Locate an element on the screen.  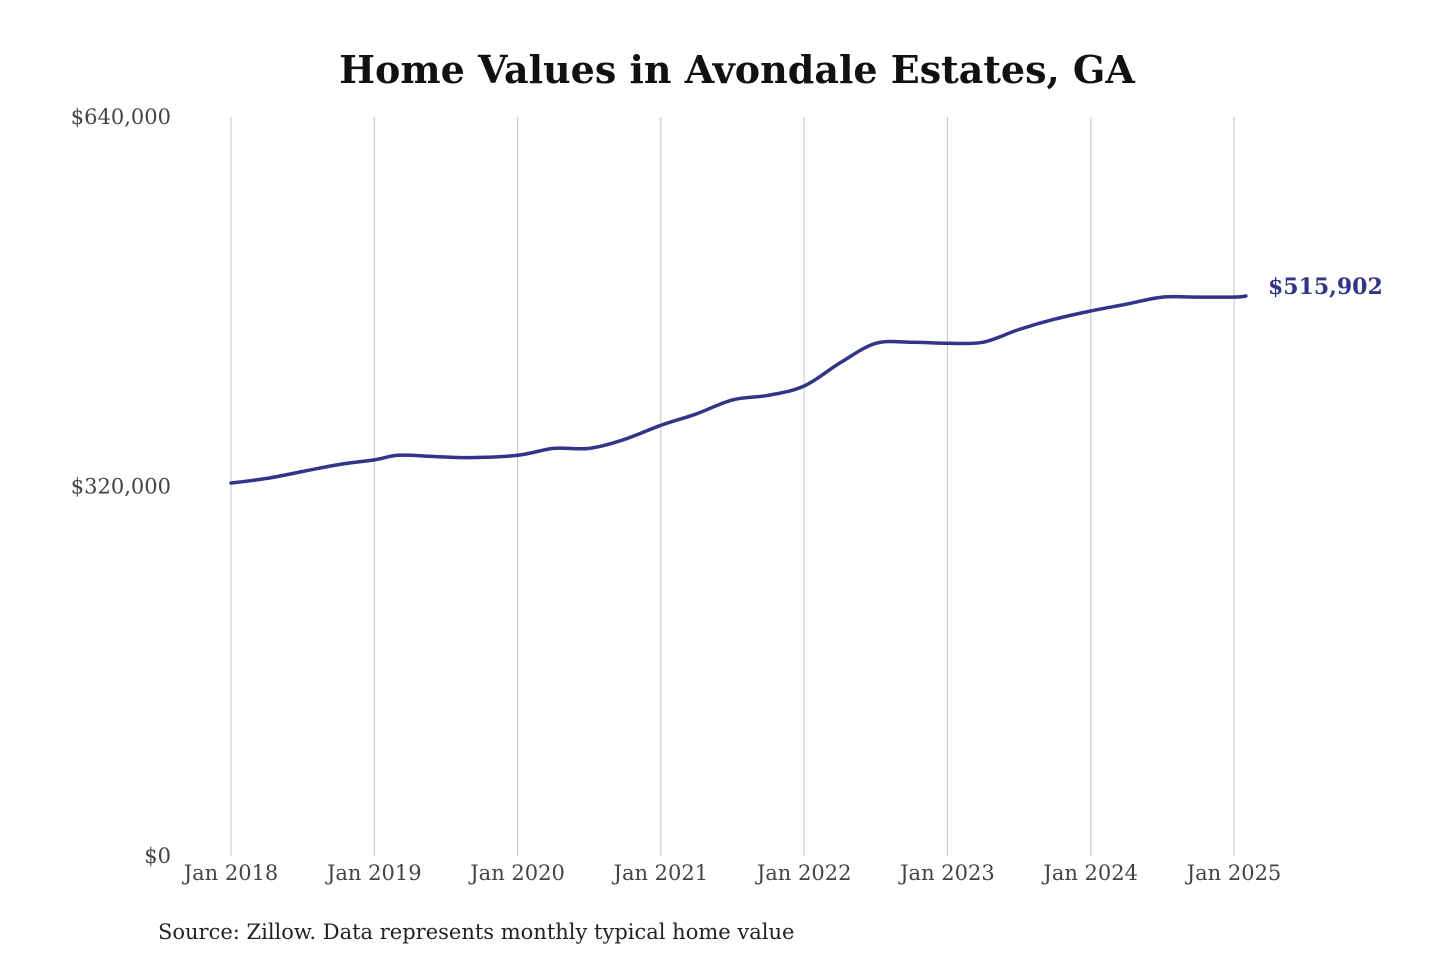
series-line is located at coordinates (738, 389).